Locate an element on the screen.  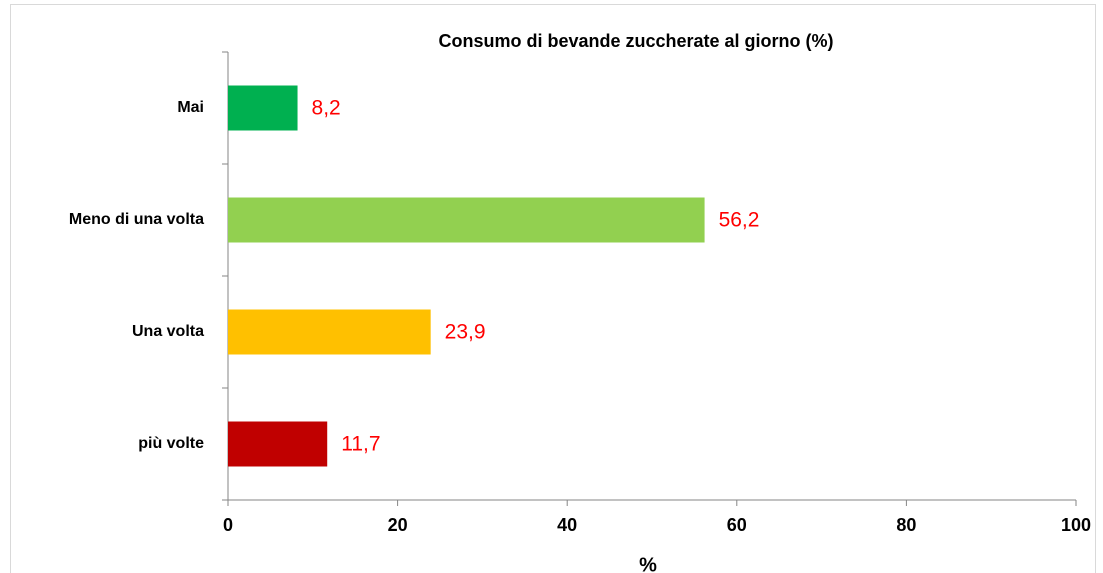
x-tick-label: 80 is located at coordinates (906, 525).